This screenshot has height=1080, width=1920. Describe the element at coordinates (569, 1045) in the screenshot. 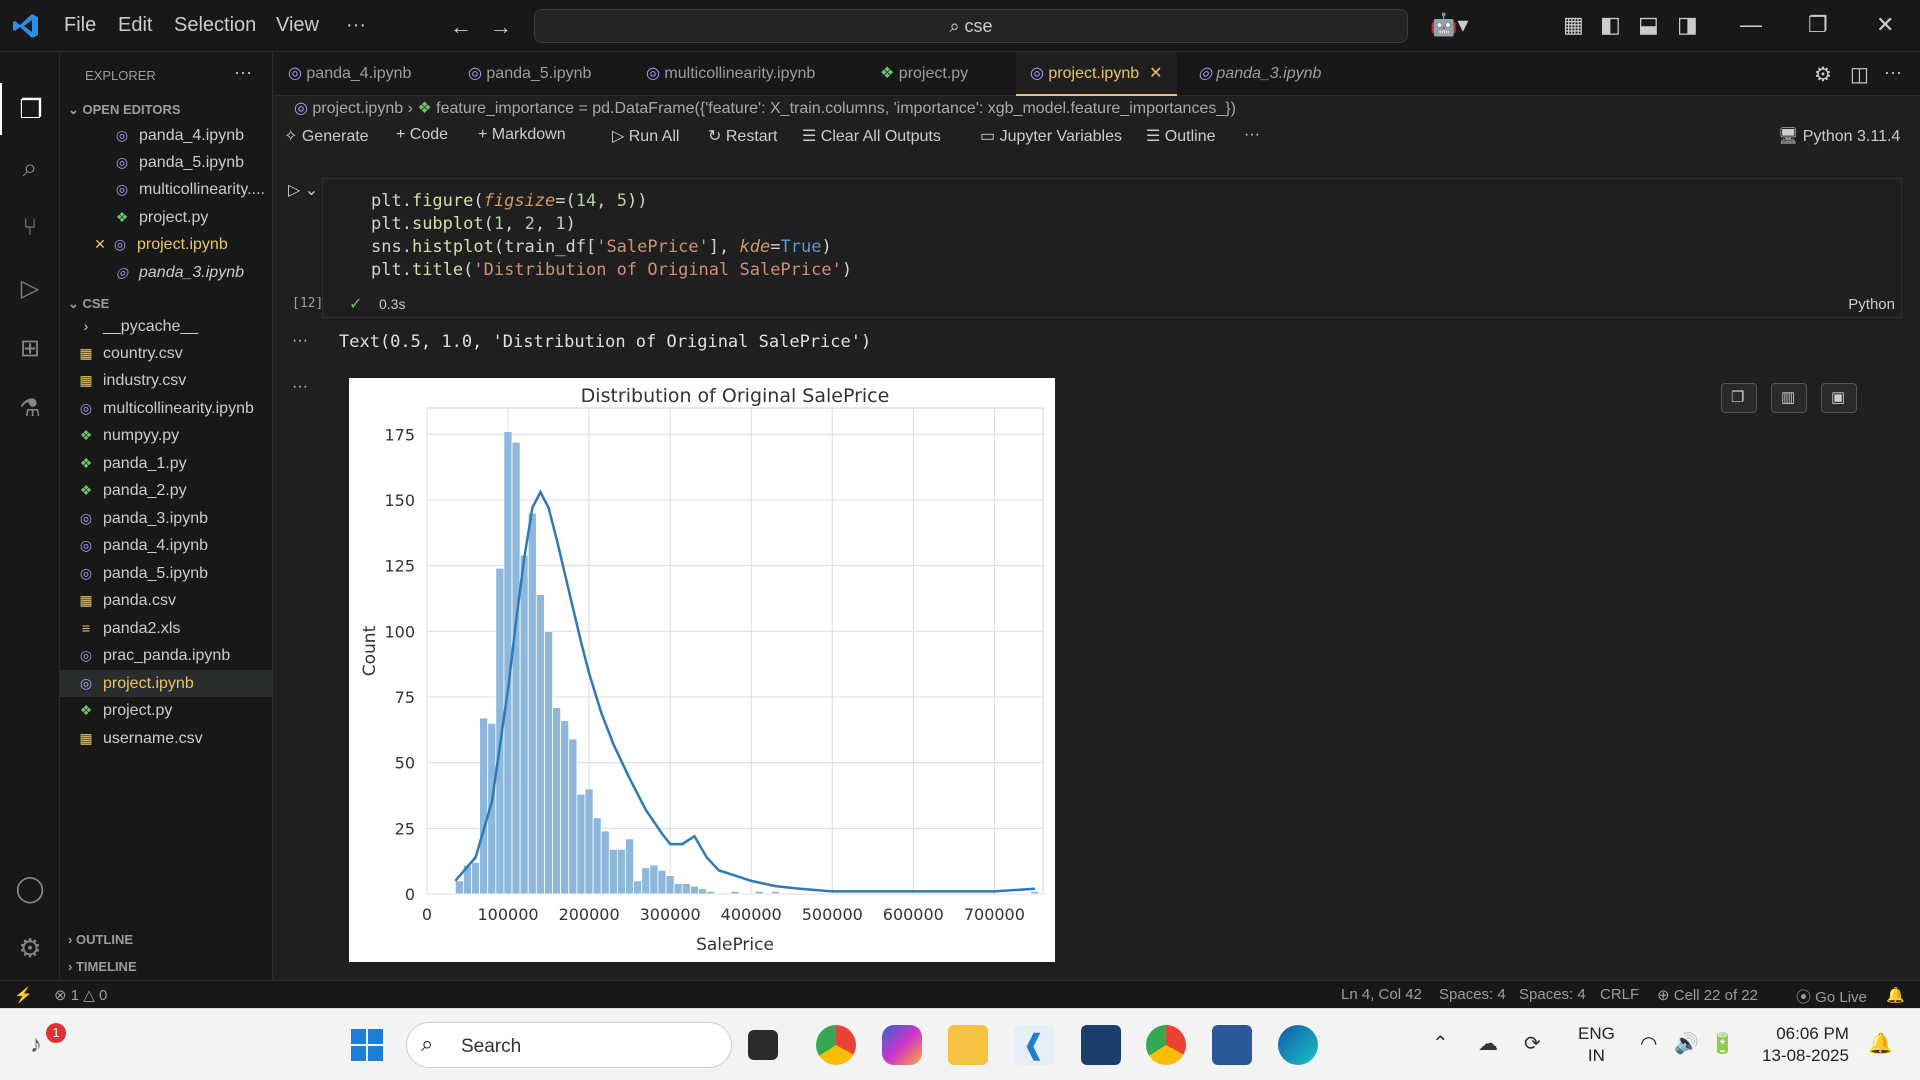

I see `taskbar-search: ⌕ Search` at that location.